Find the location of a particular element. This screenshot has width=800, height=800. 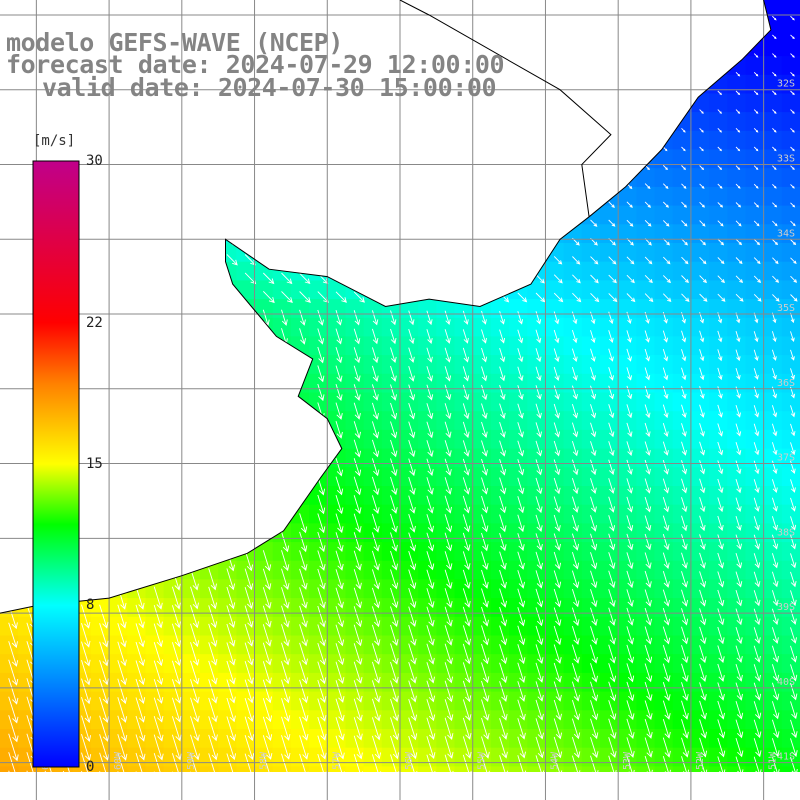

lat-label: 34S is located at coordinates (786, 233).